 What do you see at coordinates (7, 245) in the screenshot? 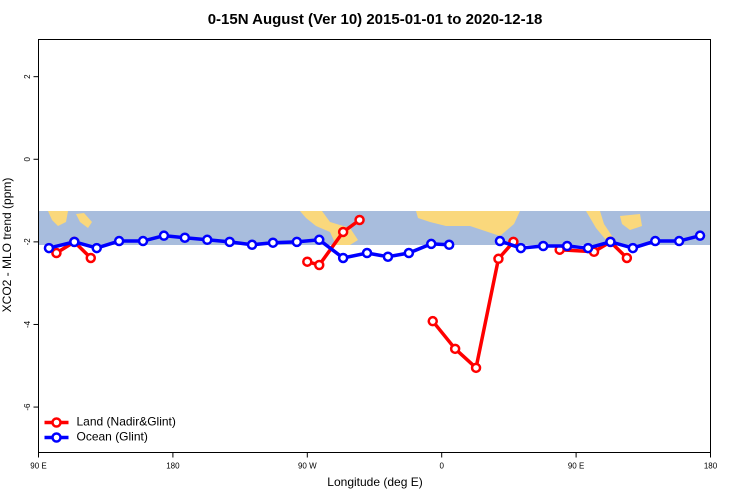
I see `y-axis-label: XCO2 - MLO trend (ppm)` at bounding box center [7, 245].